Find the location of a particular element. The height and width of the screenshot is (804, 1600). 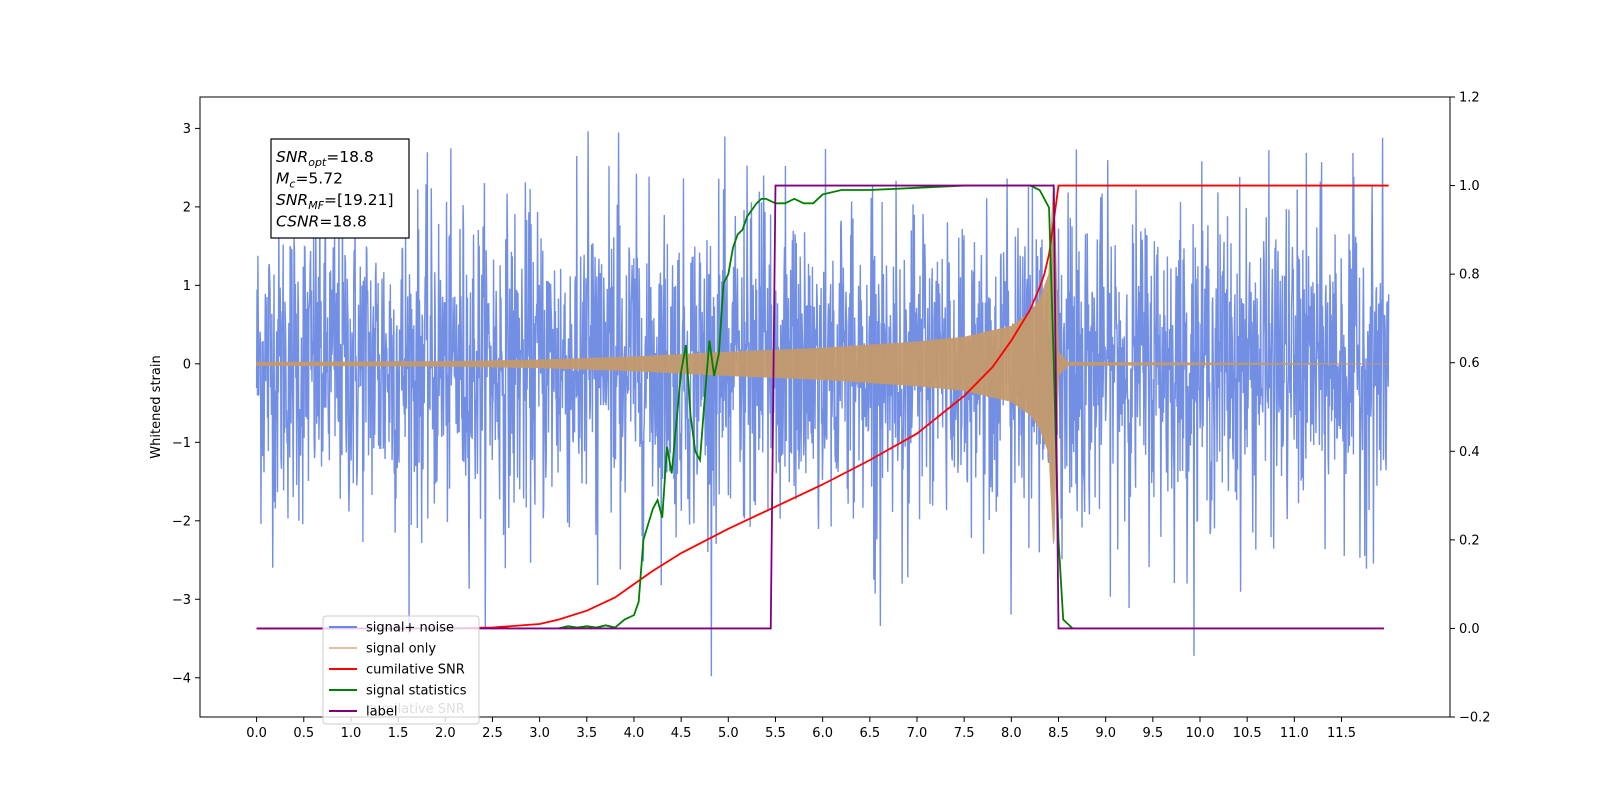

x-tick-label: 3.5 is located at coordinates (586, 733).